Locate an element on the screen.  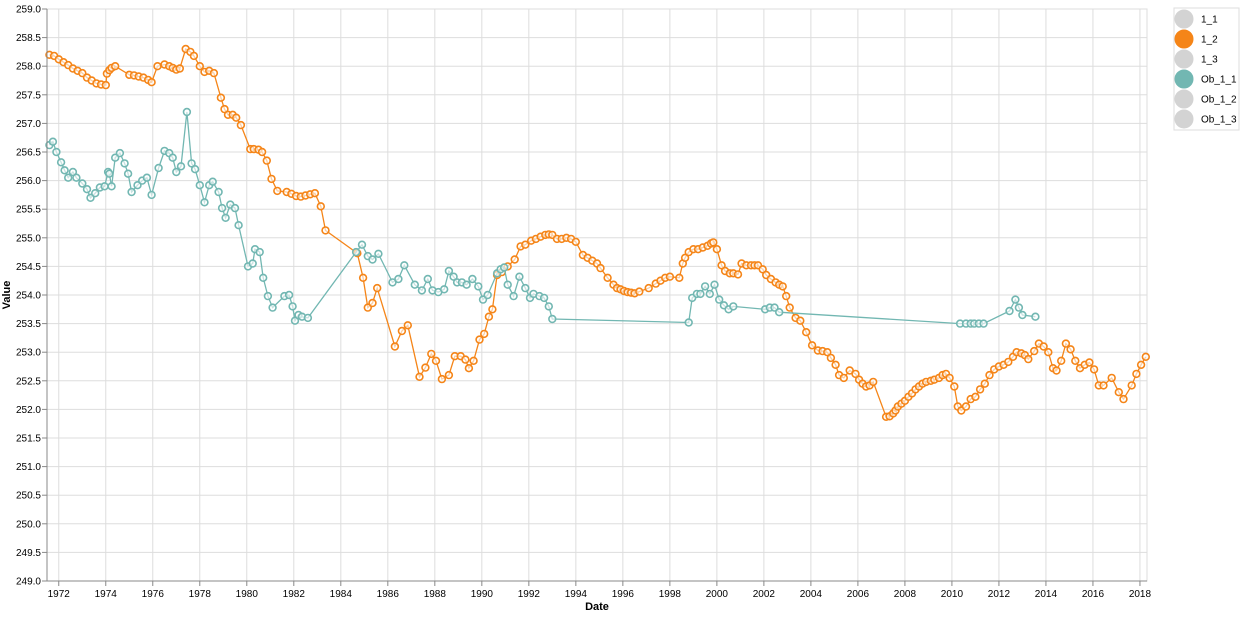
x-tick-label: 2008 is located at coordinates (905, 594).